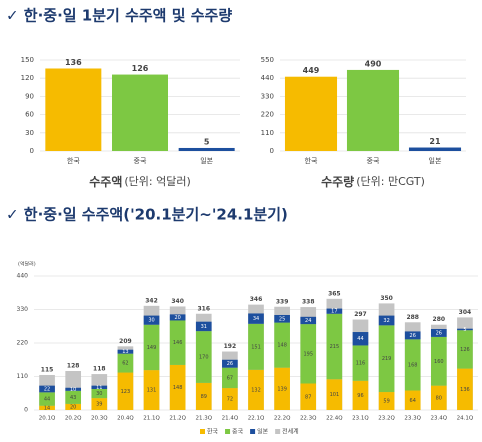 The height and width of the screenshot is (442, 482). Describe the element at coordinates (47, 369) in the screenshot. I see `total-label: 115` at that location.